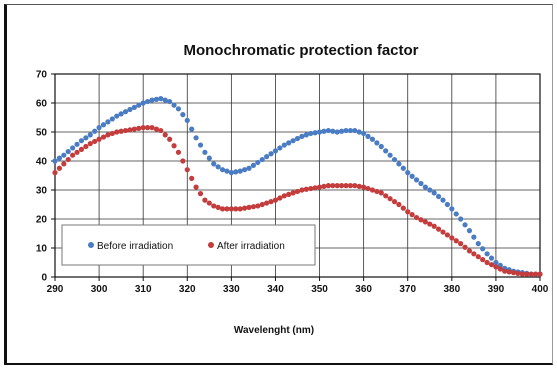 The height and width of the screenshot is (369, 557). What do you see at coordinates (319, 289) in the screenshot?
I see `x-tick-label: 350` at bounding box center [319, 289].